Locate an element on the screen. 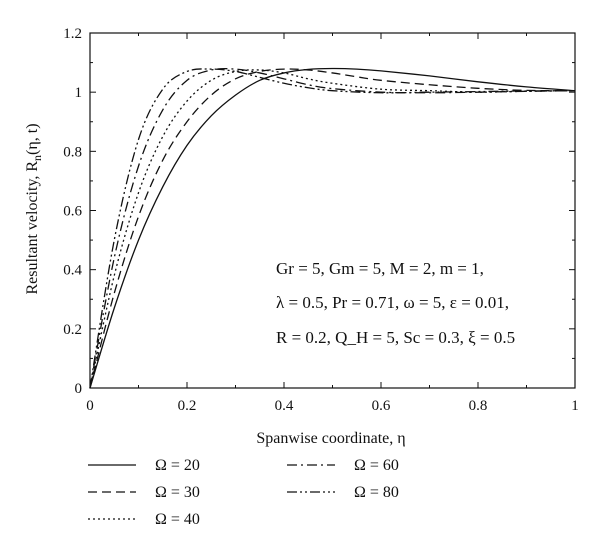  y-tick-label: 1 is located at coordinates (79, 93).